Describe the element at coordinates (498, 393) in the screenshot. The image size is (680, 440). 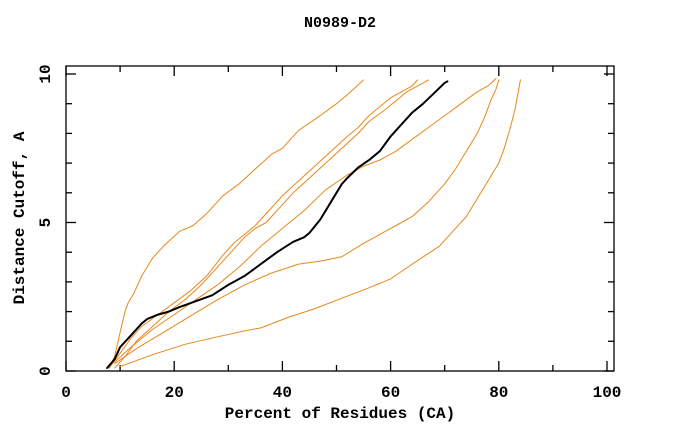
I see `x-tick-label: 80` at that location.